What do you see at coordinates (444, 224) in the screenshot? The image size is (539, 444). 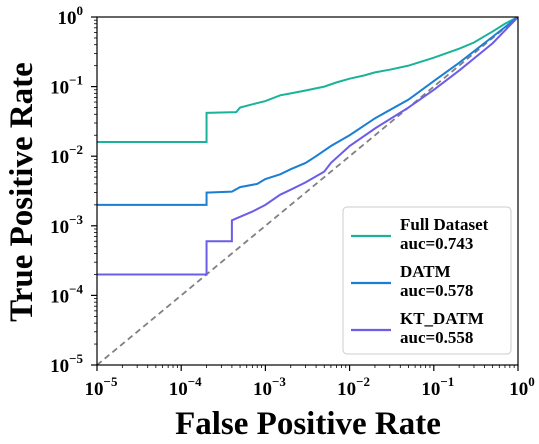 I see `legend-series-name: Full Dataset` at bounding box center [444, 224].